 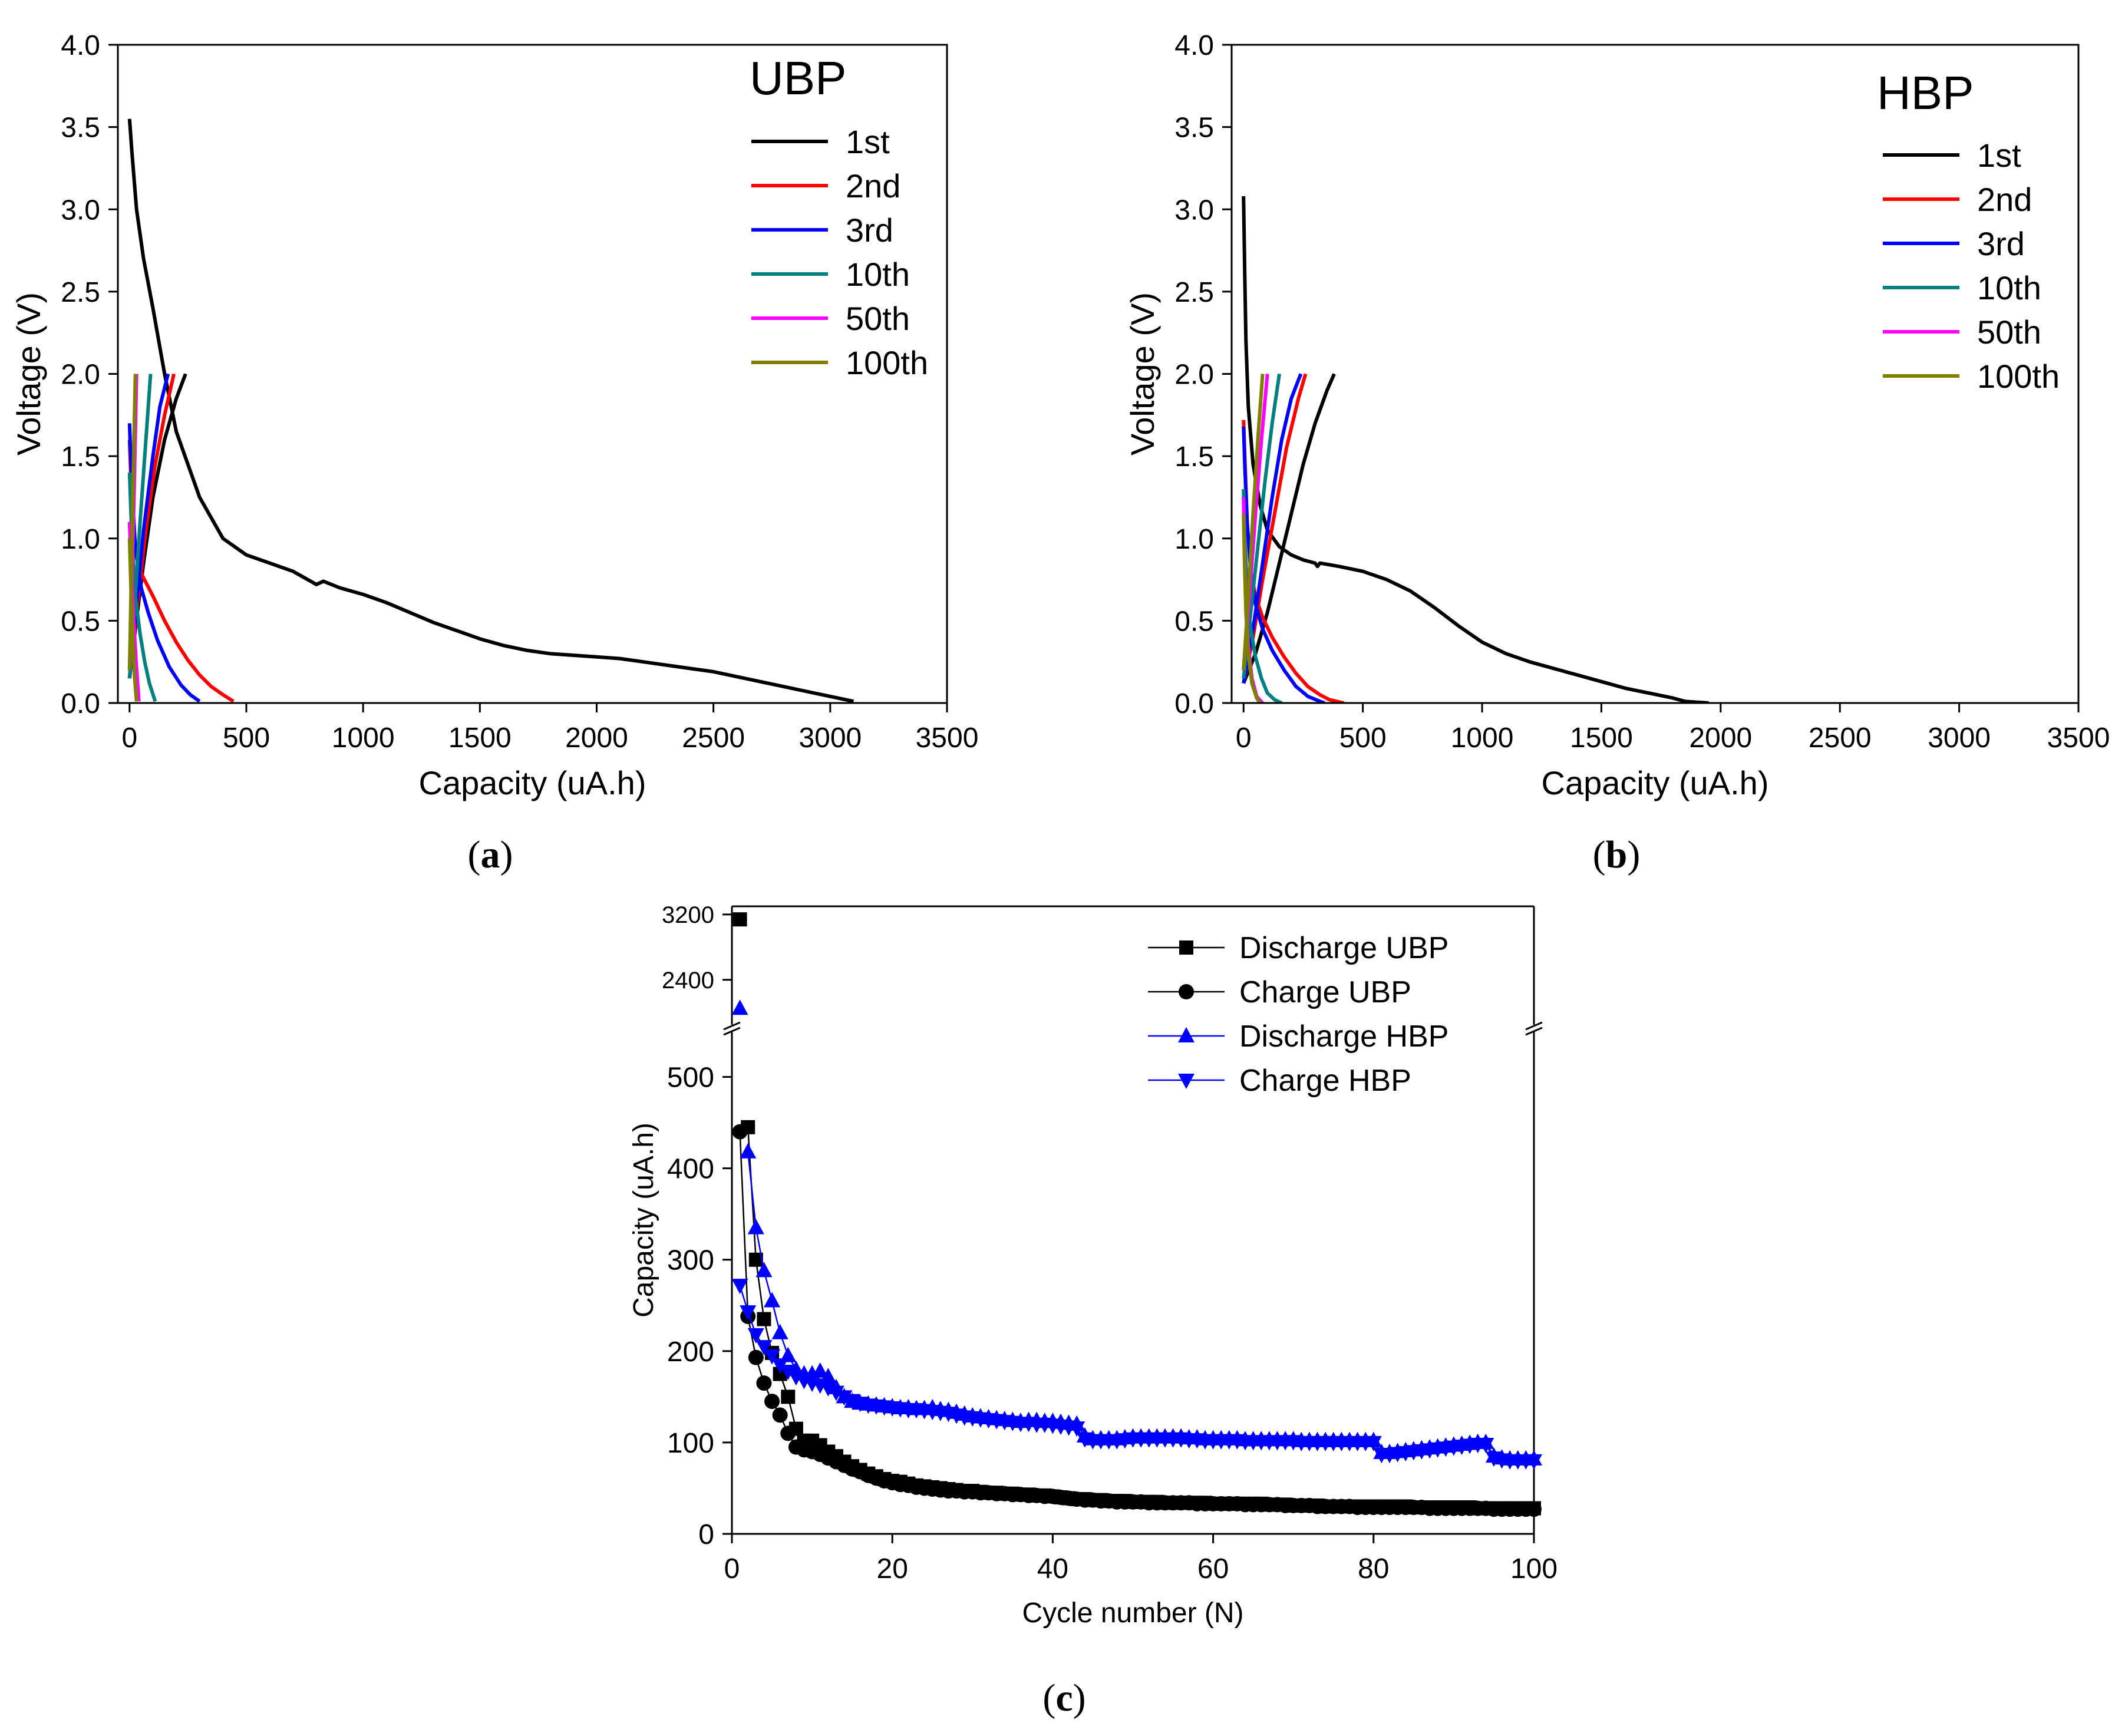 What do you see at coordinates (1186, 1081) in the screenshot?
I see `c-legend-swatch-marker` at bounding box center [1186, 1081].